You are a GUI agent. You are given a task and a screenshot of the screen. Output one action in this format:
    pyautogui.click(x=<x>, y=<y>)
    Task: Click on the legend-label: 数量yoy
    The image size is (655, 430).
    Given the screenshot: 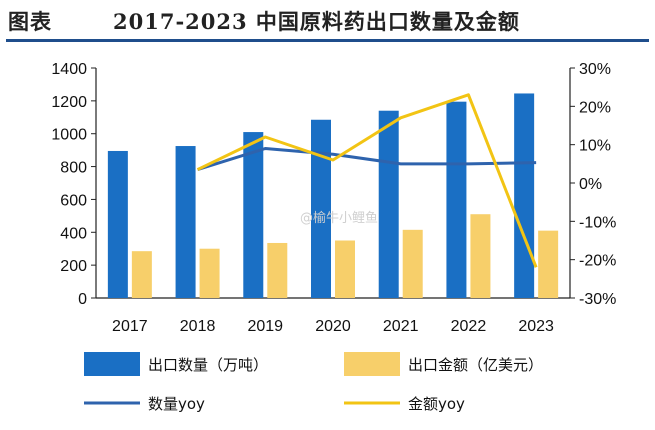 What is the action you would take?
    pyautogui.click(x=176, y=404)
    